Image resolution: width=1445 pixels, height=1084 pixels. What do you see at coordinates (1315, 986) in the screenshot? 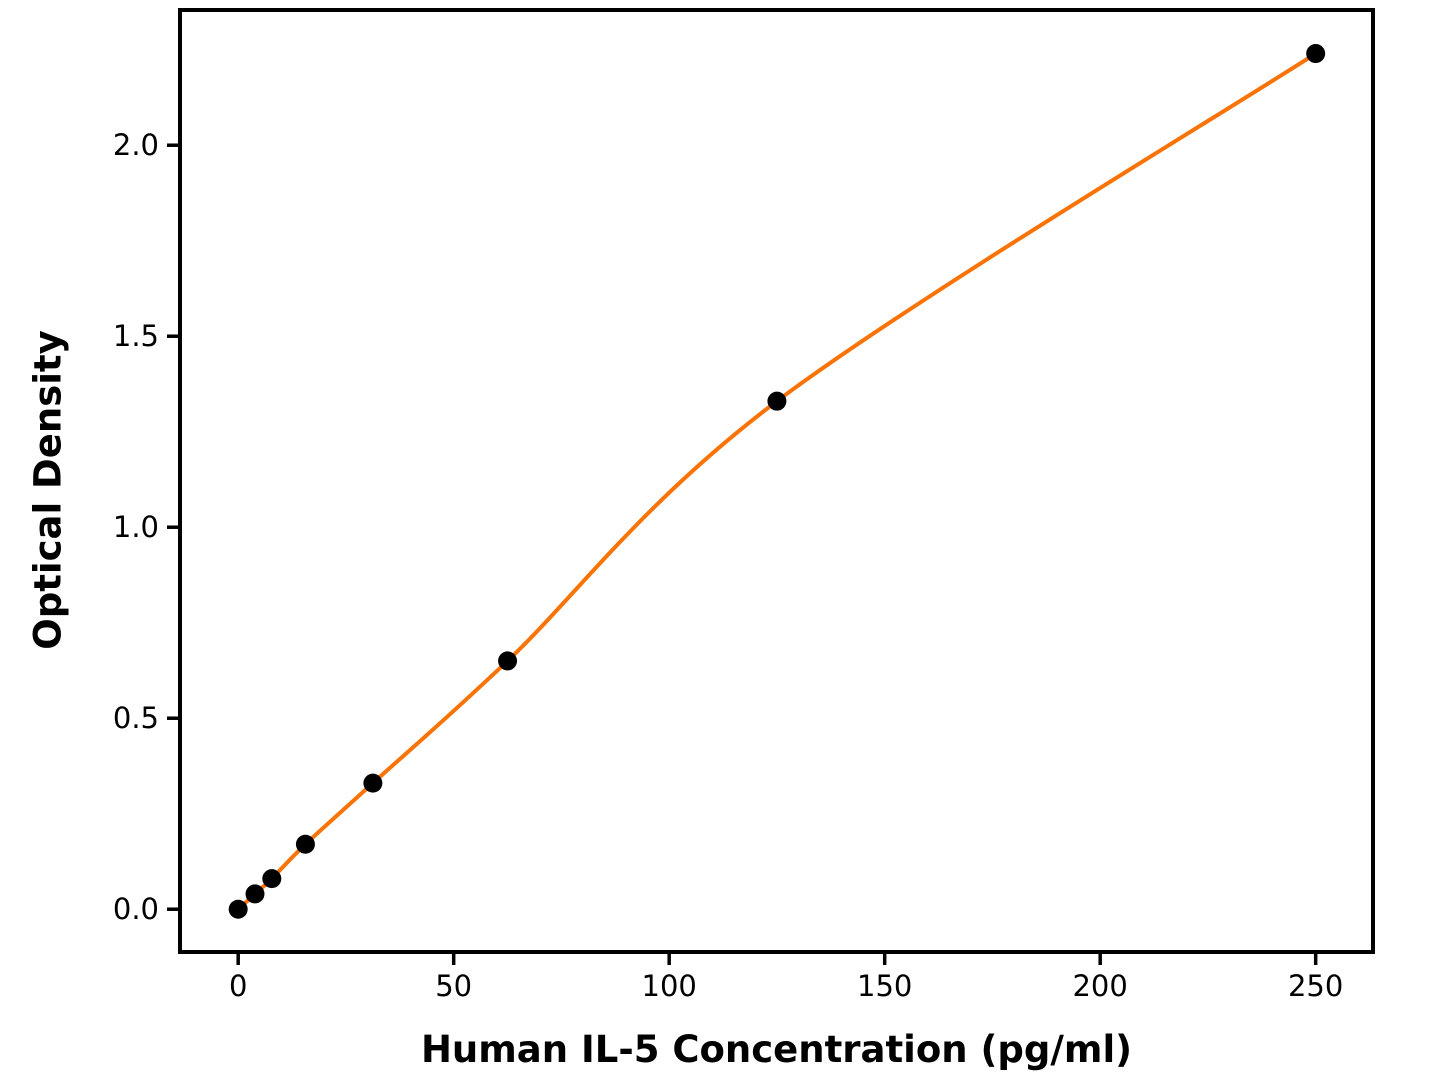
I see `x-tick-label: 250` at bounding box center [1315, 986].